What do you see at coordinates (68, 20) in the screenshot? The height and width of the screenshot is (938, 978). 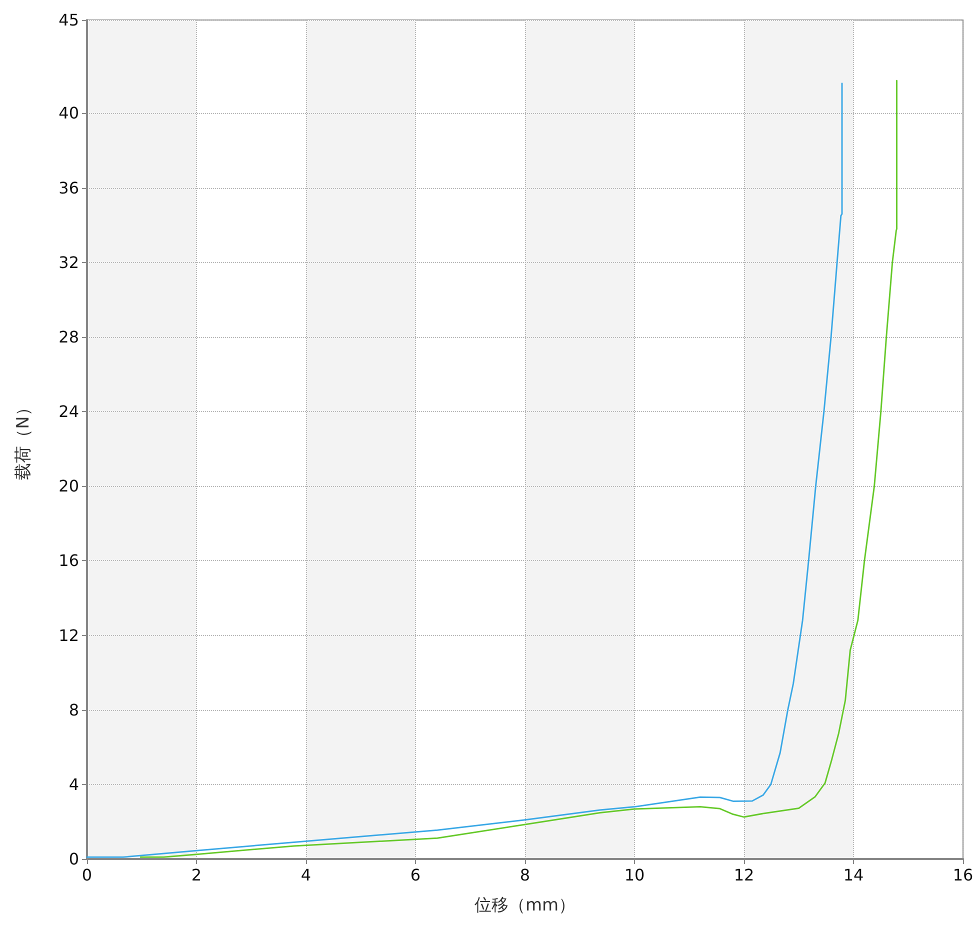 I see `y-tick-label: 45` at bounding box center [68, 20].